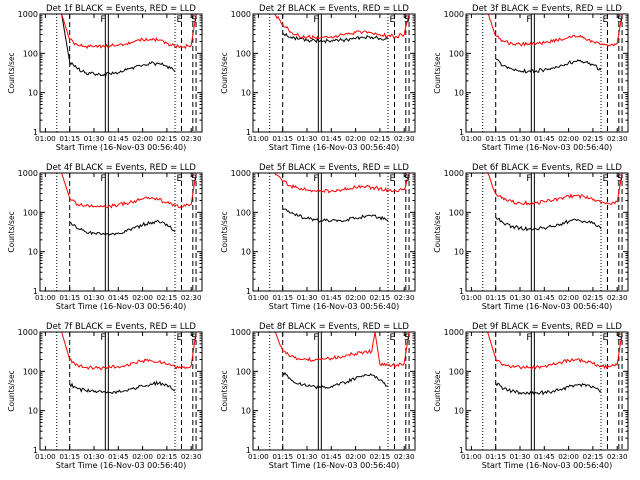 The image size is (640, 480). I want to click on panel-title: Det 8f BLACK = Events, RED = LLD, so click(334, 327).